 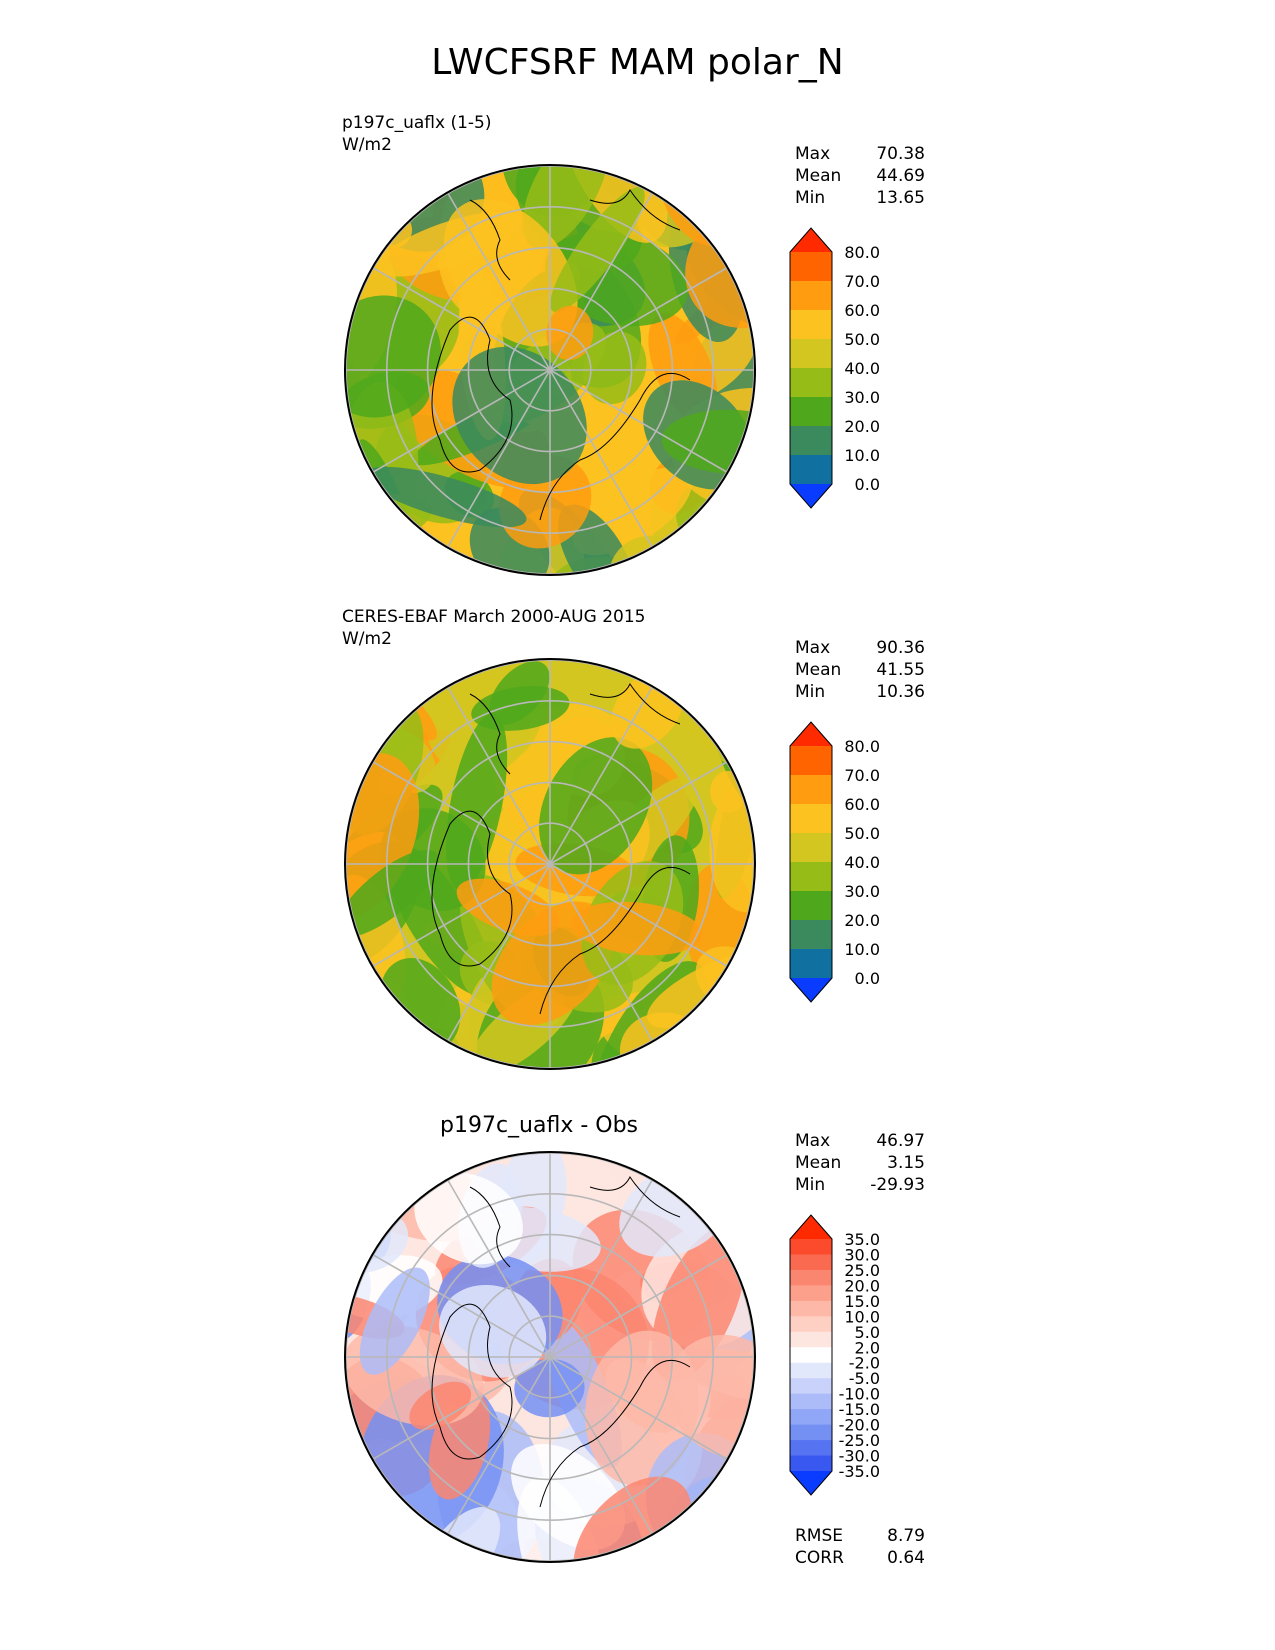 I want to click on colorbar-3-tick-label: 10.0, so click(x=862, y=1316).